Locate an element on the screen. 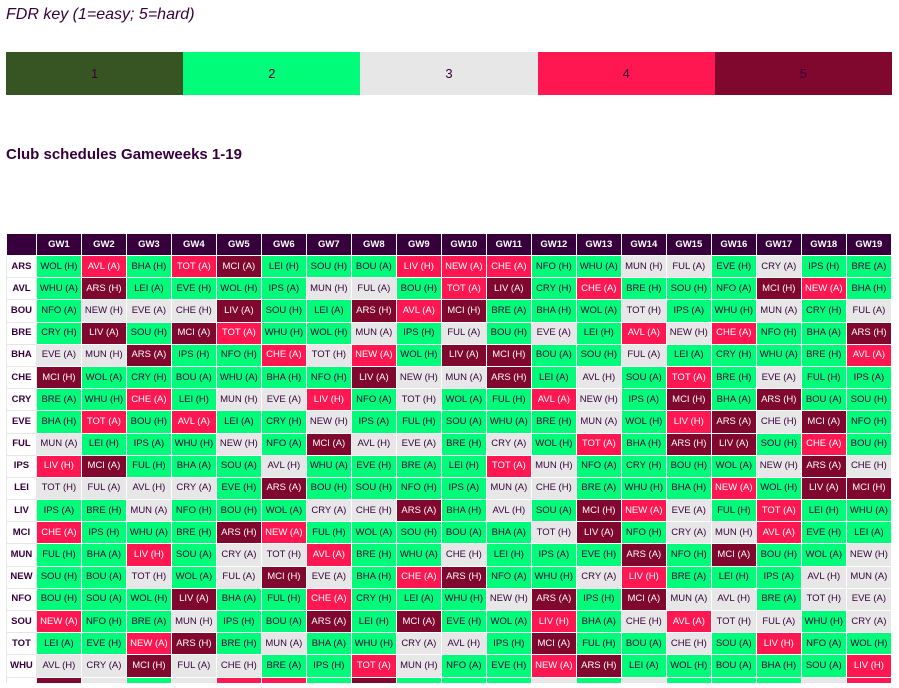 The width and height of the screenshot is (899, 688). gameweek-header: GW6 is located at coordinates (283, 244).